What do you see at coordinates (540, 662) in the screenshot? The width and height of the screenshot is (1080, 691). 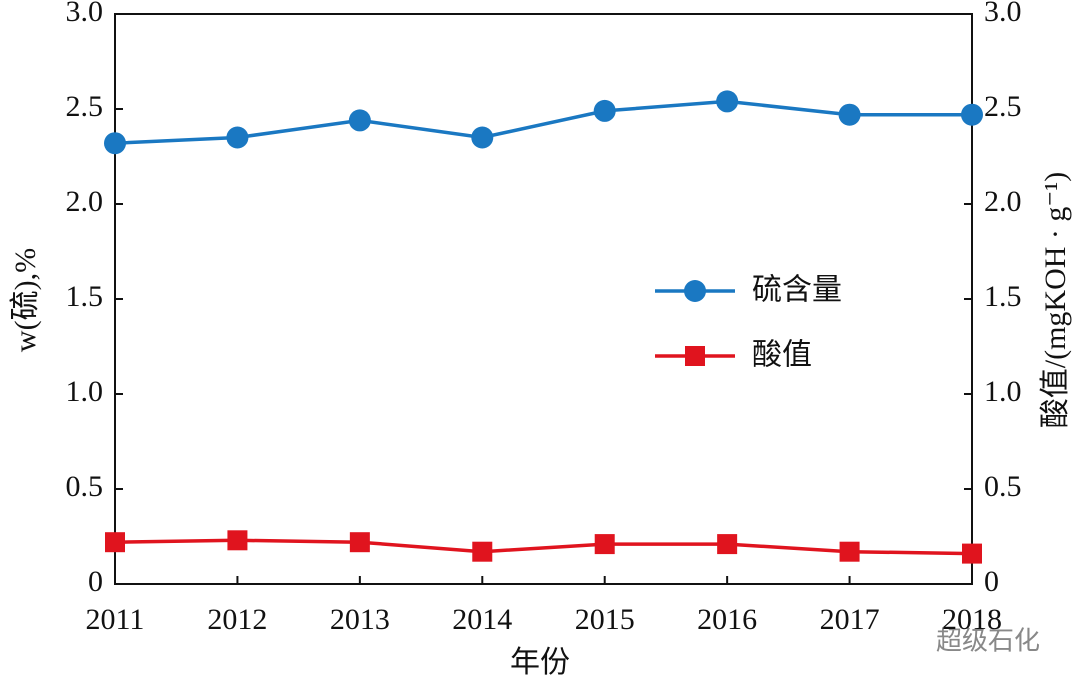 I see `x-axis-title: 年份` at bounding box center [540, 662].